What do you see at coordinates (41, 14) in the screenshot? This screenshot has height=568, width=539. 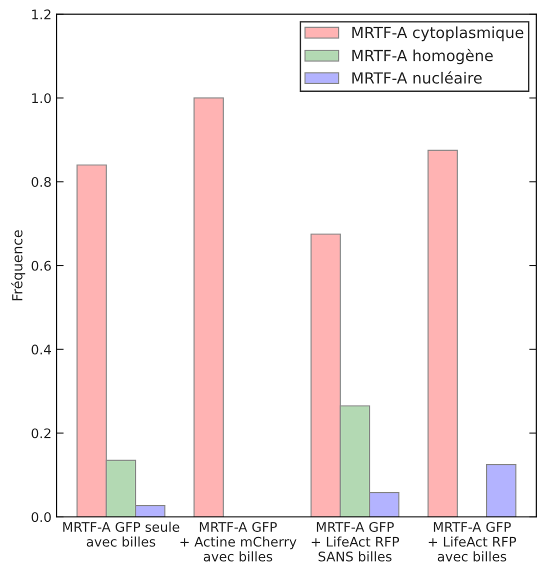 I see `y-tick-label: 1.2` at bounding box center [41, 14].